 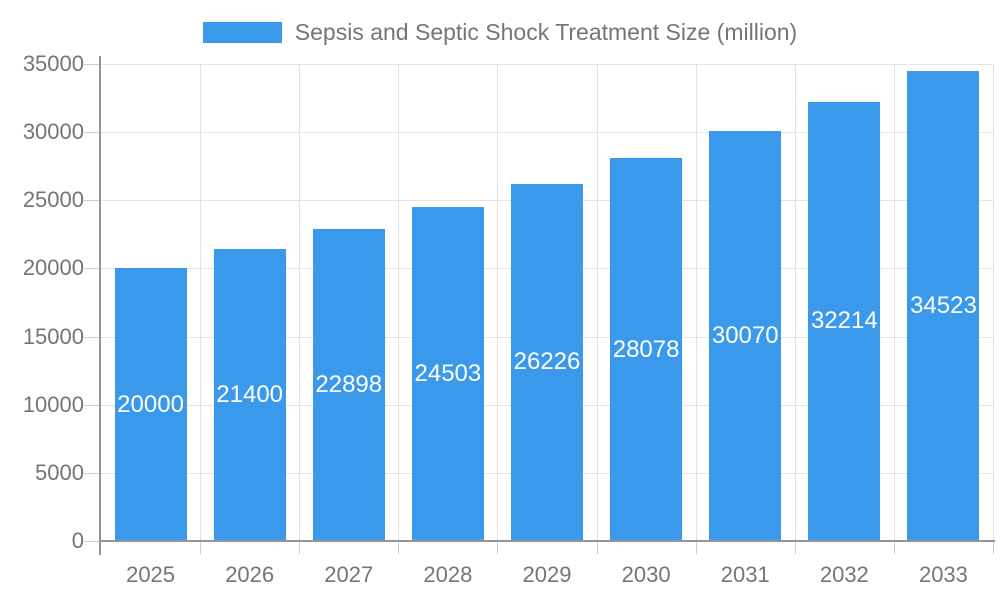 What do you see at coordinates (59, 472) in the screenshot?
I see `y-axis-label: 5000` at bounding box center [59, 472].